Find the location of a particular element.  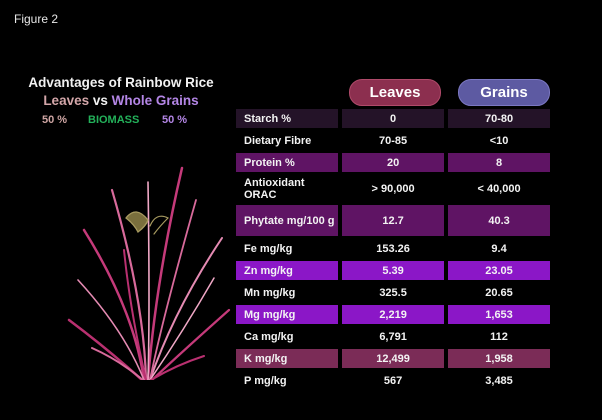

leaves-value: 567 is located at coordinates (393, 380).